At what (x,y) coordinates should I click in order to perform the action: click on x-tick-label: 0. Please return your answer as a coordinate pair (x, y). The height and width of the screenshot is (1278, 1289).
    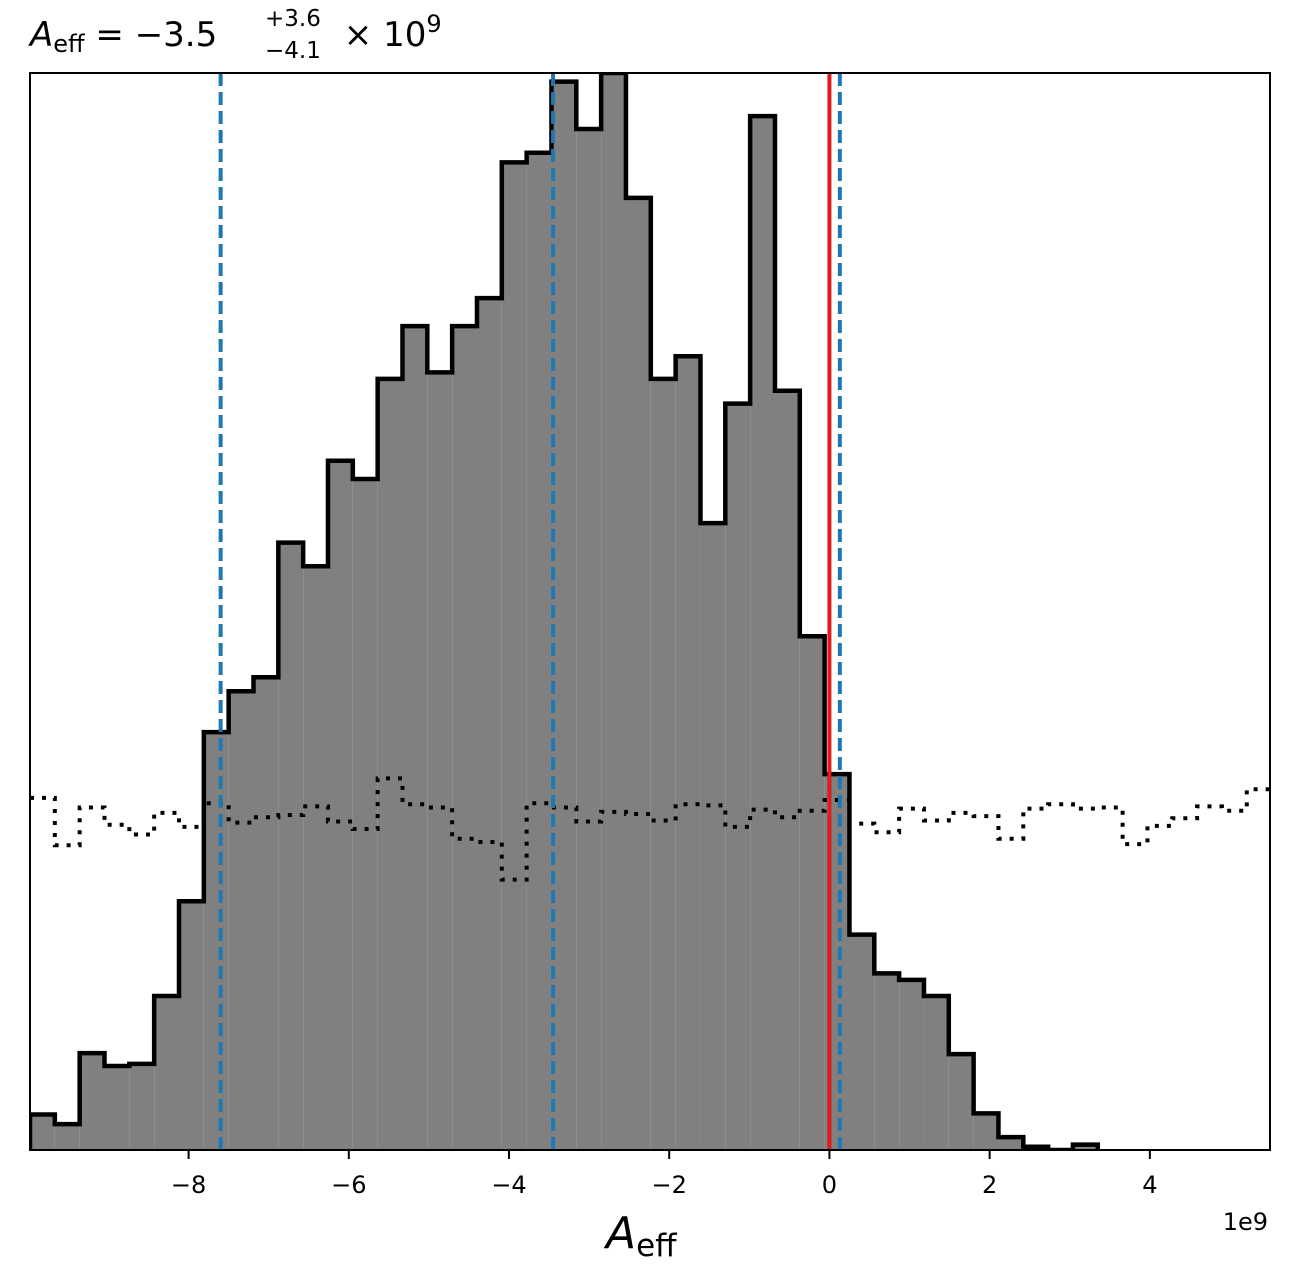
    Looking at the image, I should click on (829, 1185).